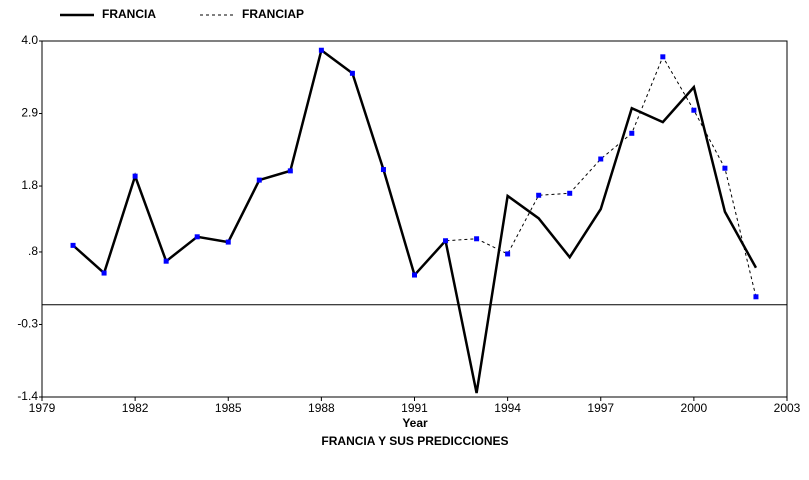 This screenshot has width=809, height=480. Describe the element at coordinates (415, 423) in the screenshot. I see `x-axis-label: Year` at that location.